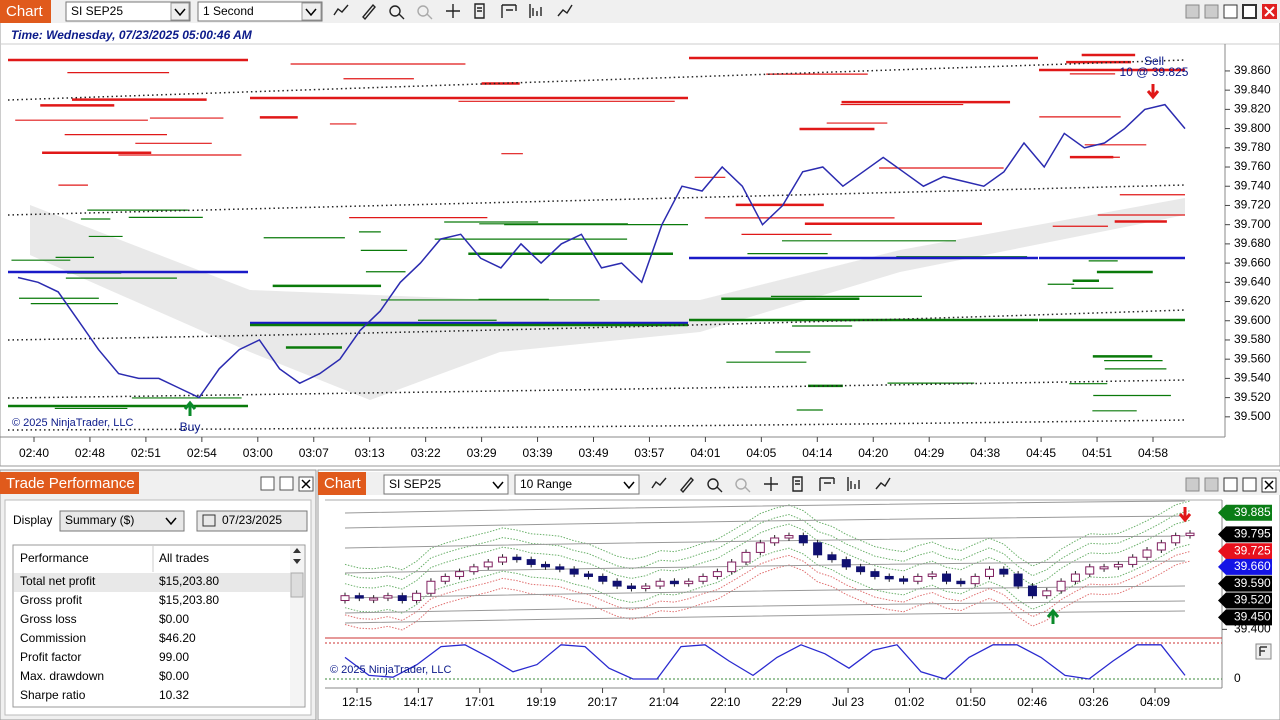 The image size is (1280, 720). I want to click on y-tick-label: 39.680, so click(1252, 243).